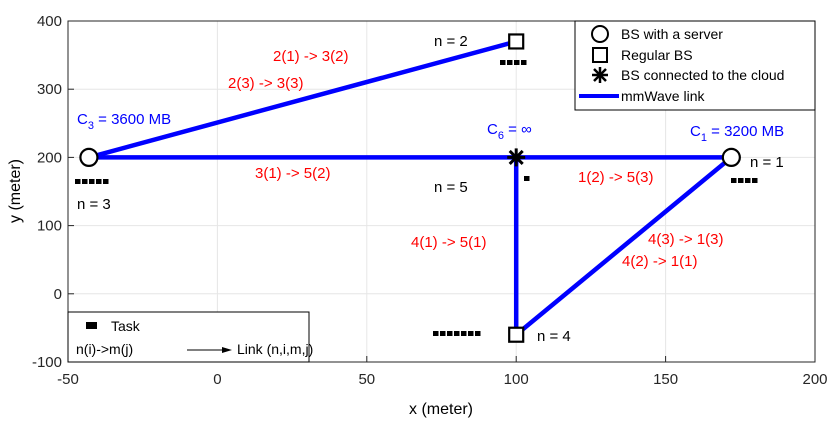 The image size is (830, 421). I want to click on y-tick-label: 100, so click(49, 226).